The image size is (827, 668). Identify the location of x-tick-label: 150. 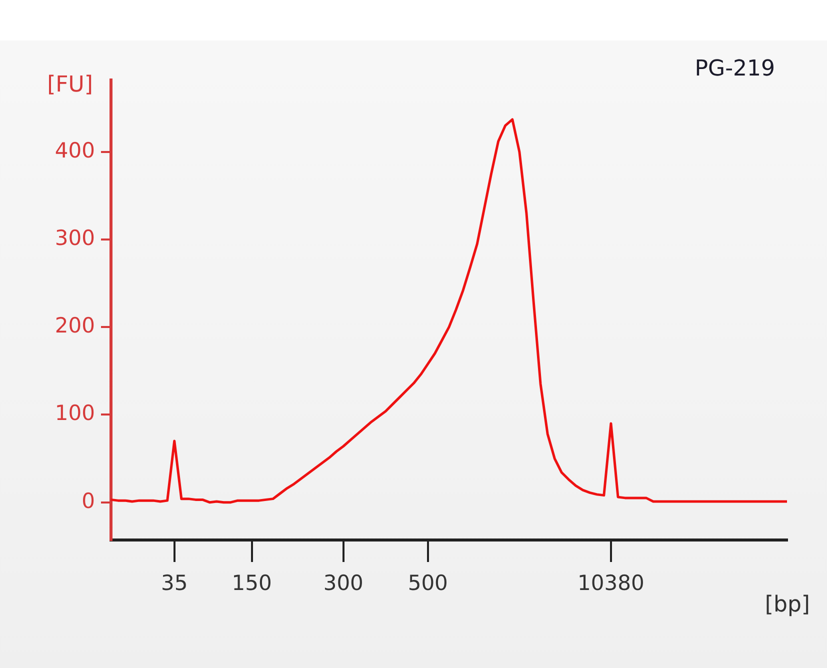
(252, 583).